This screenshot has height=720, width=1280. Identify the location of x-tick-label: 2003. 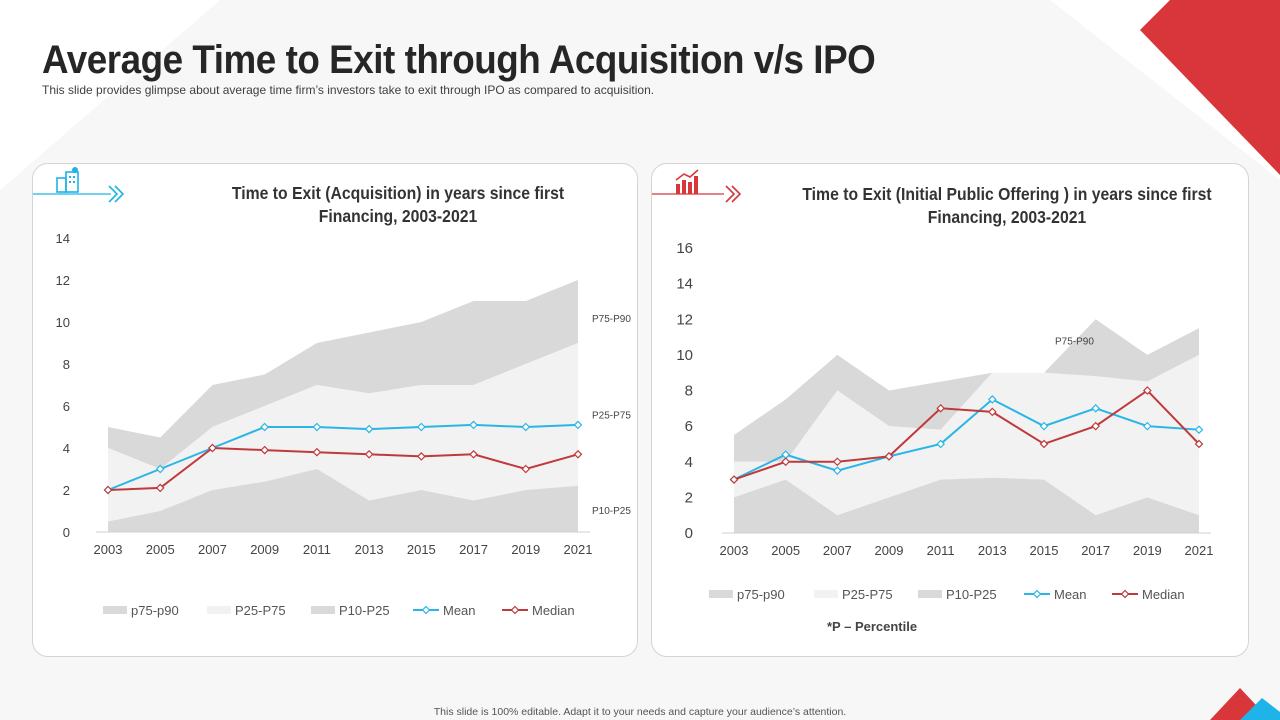
(734, 550).